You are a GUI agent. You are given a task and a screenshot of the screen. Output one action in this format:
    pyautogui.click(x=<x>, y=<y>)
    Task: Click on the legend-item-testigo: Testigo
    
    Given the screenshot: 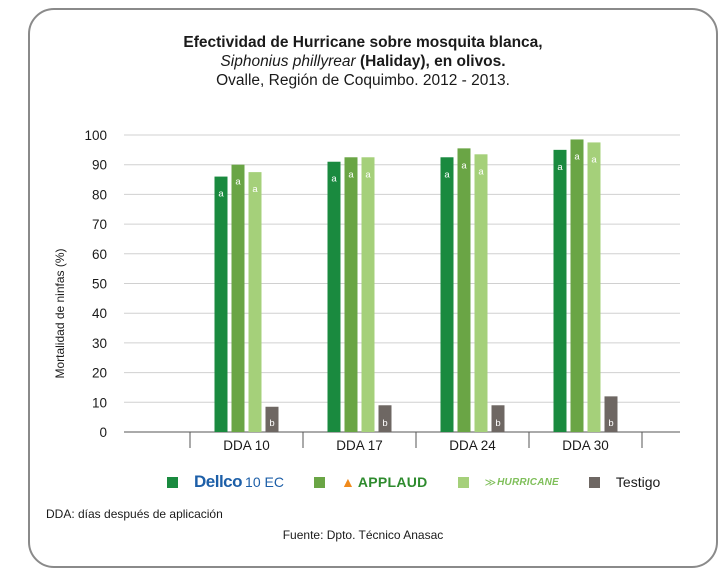 What is the action you would take?
    pyautogui.click(x=624, y=482)
    